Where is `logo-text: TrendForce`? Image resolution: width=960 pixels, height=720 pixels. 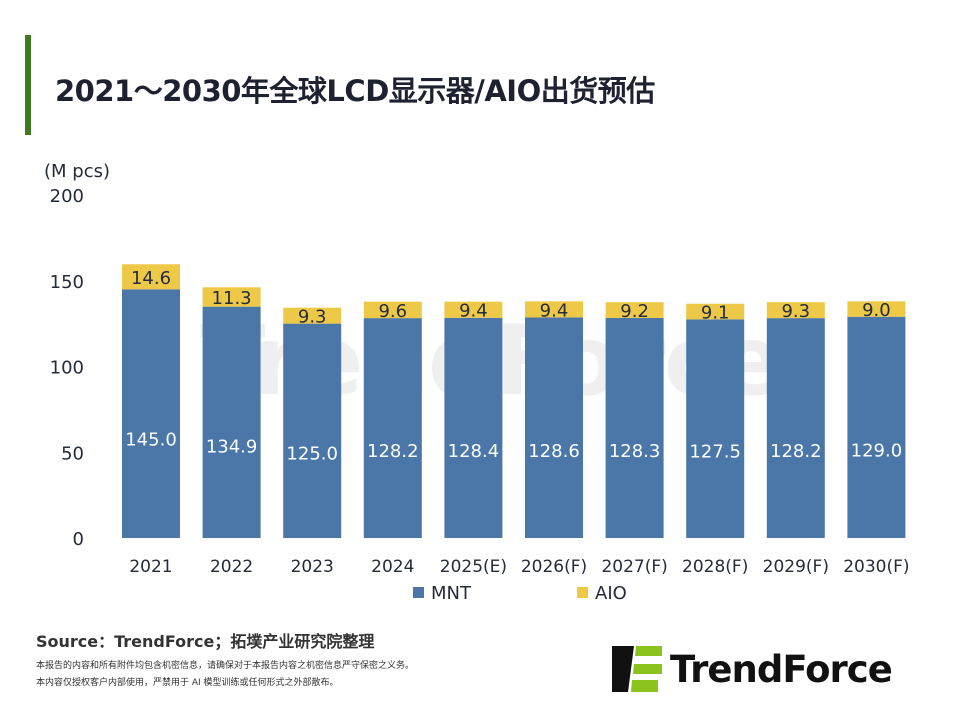
logo-text: TrendForce is located at coordinates (781, 669).